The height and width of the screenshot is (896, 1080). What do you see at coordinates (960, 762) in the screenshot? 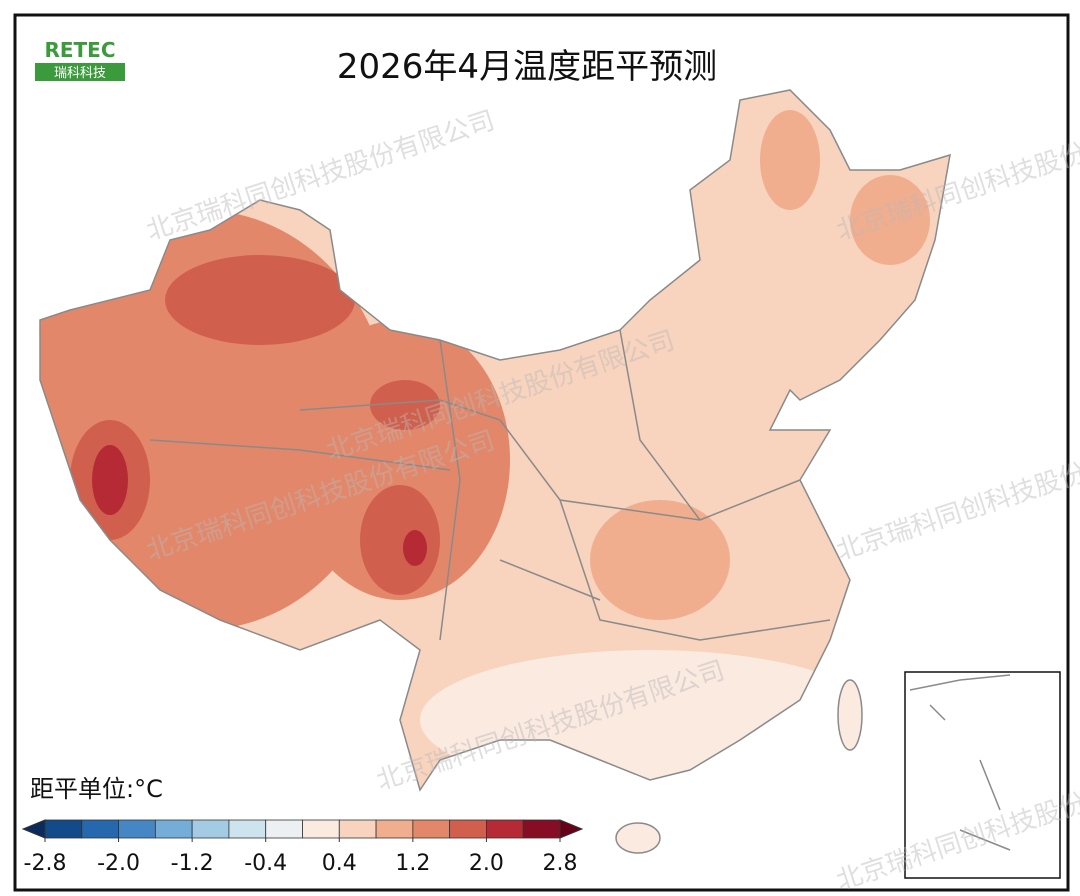
I see `inset-map` at bounding box center [960, 762].